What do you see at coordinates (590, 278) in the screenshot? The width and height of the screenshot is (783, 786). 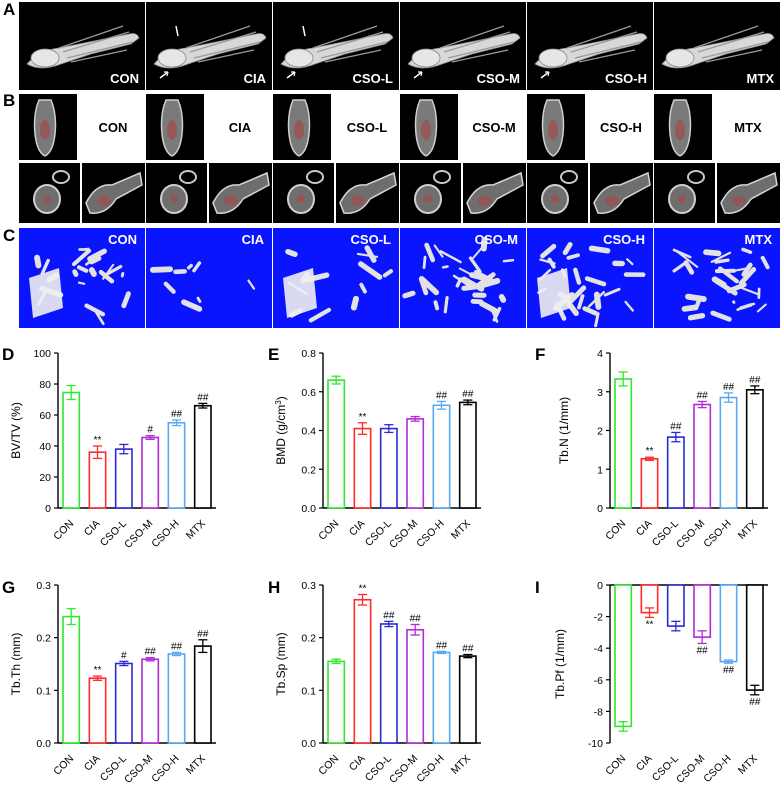 I see `trabecular-render-cso-h: CSO-H` at bounding box center [590, 278].